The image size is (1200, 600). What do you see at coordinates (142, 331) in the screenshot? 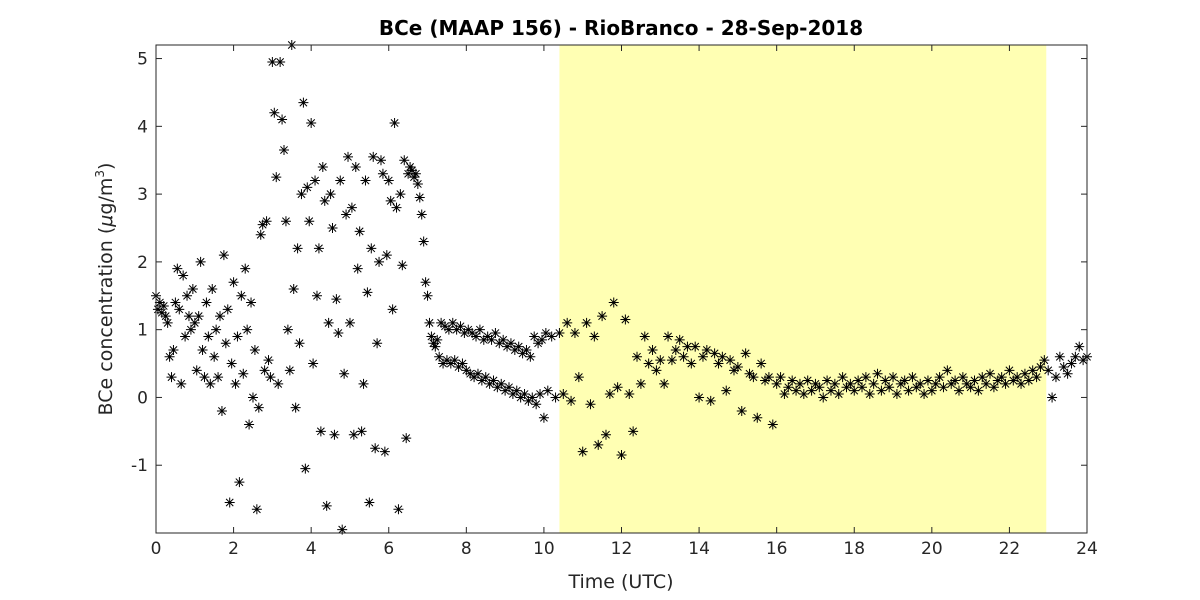
I see `y-tick-label: 1` at bounding box center [142, 331].